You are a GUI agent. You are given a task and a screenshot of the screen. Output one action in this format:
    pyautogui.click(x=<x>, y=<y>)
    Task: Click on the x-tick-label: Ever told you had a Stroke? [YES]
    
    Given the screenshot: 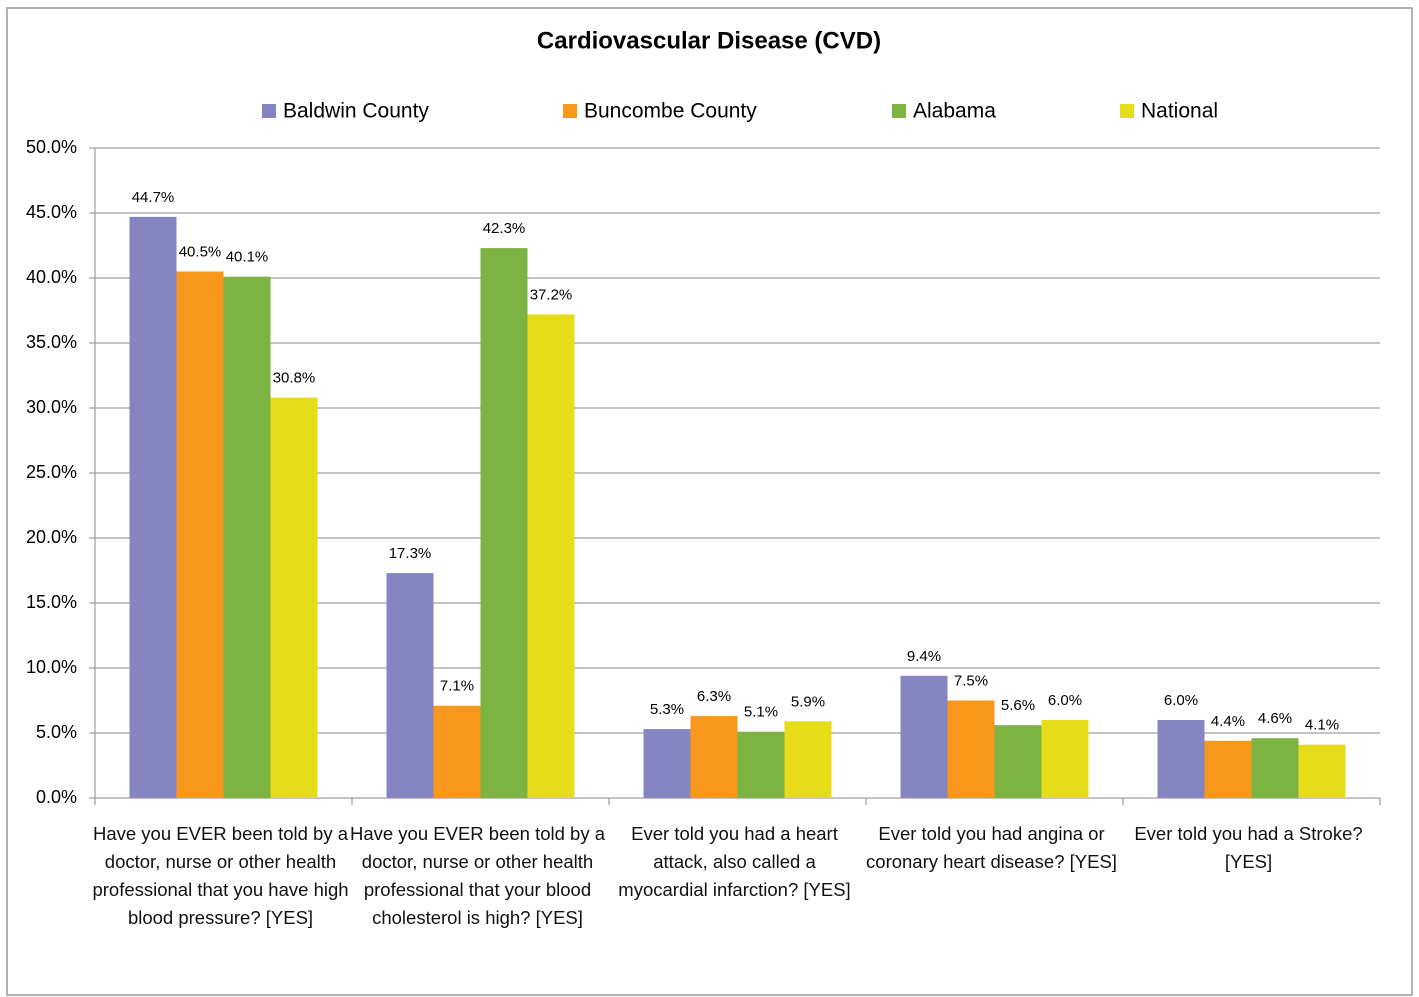 What is the action you would take?
    pyautogui.click(x=1248, y=847)
    